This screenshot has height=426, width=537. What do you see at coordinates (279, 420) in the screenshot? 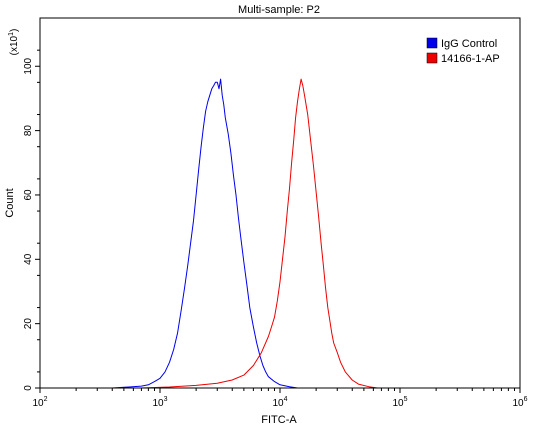
I see `x-axis-label: FITC-A` at bounding box center [279, 420].